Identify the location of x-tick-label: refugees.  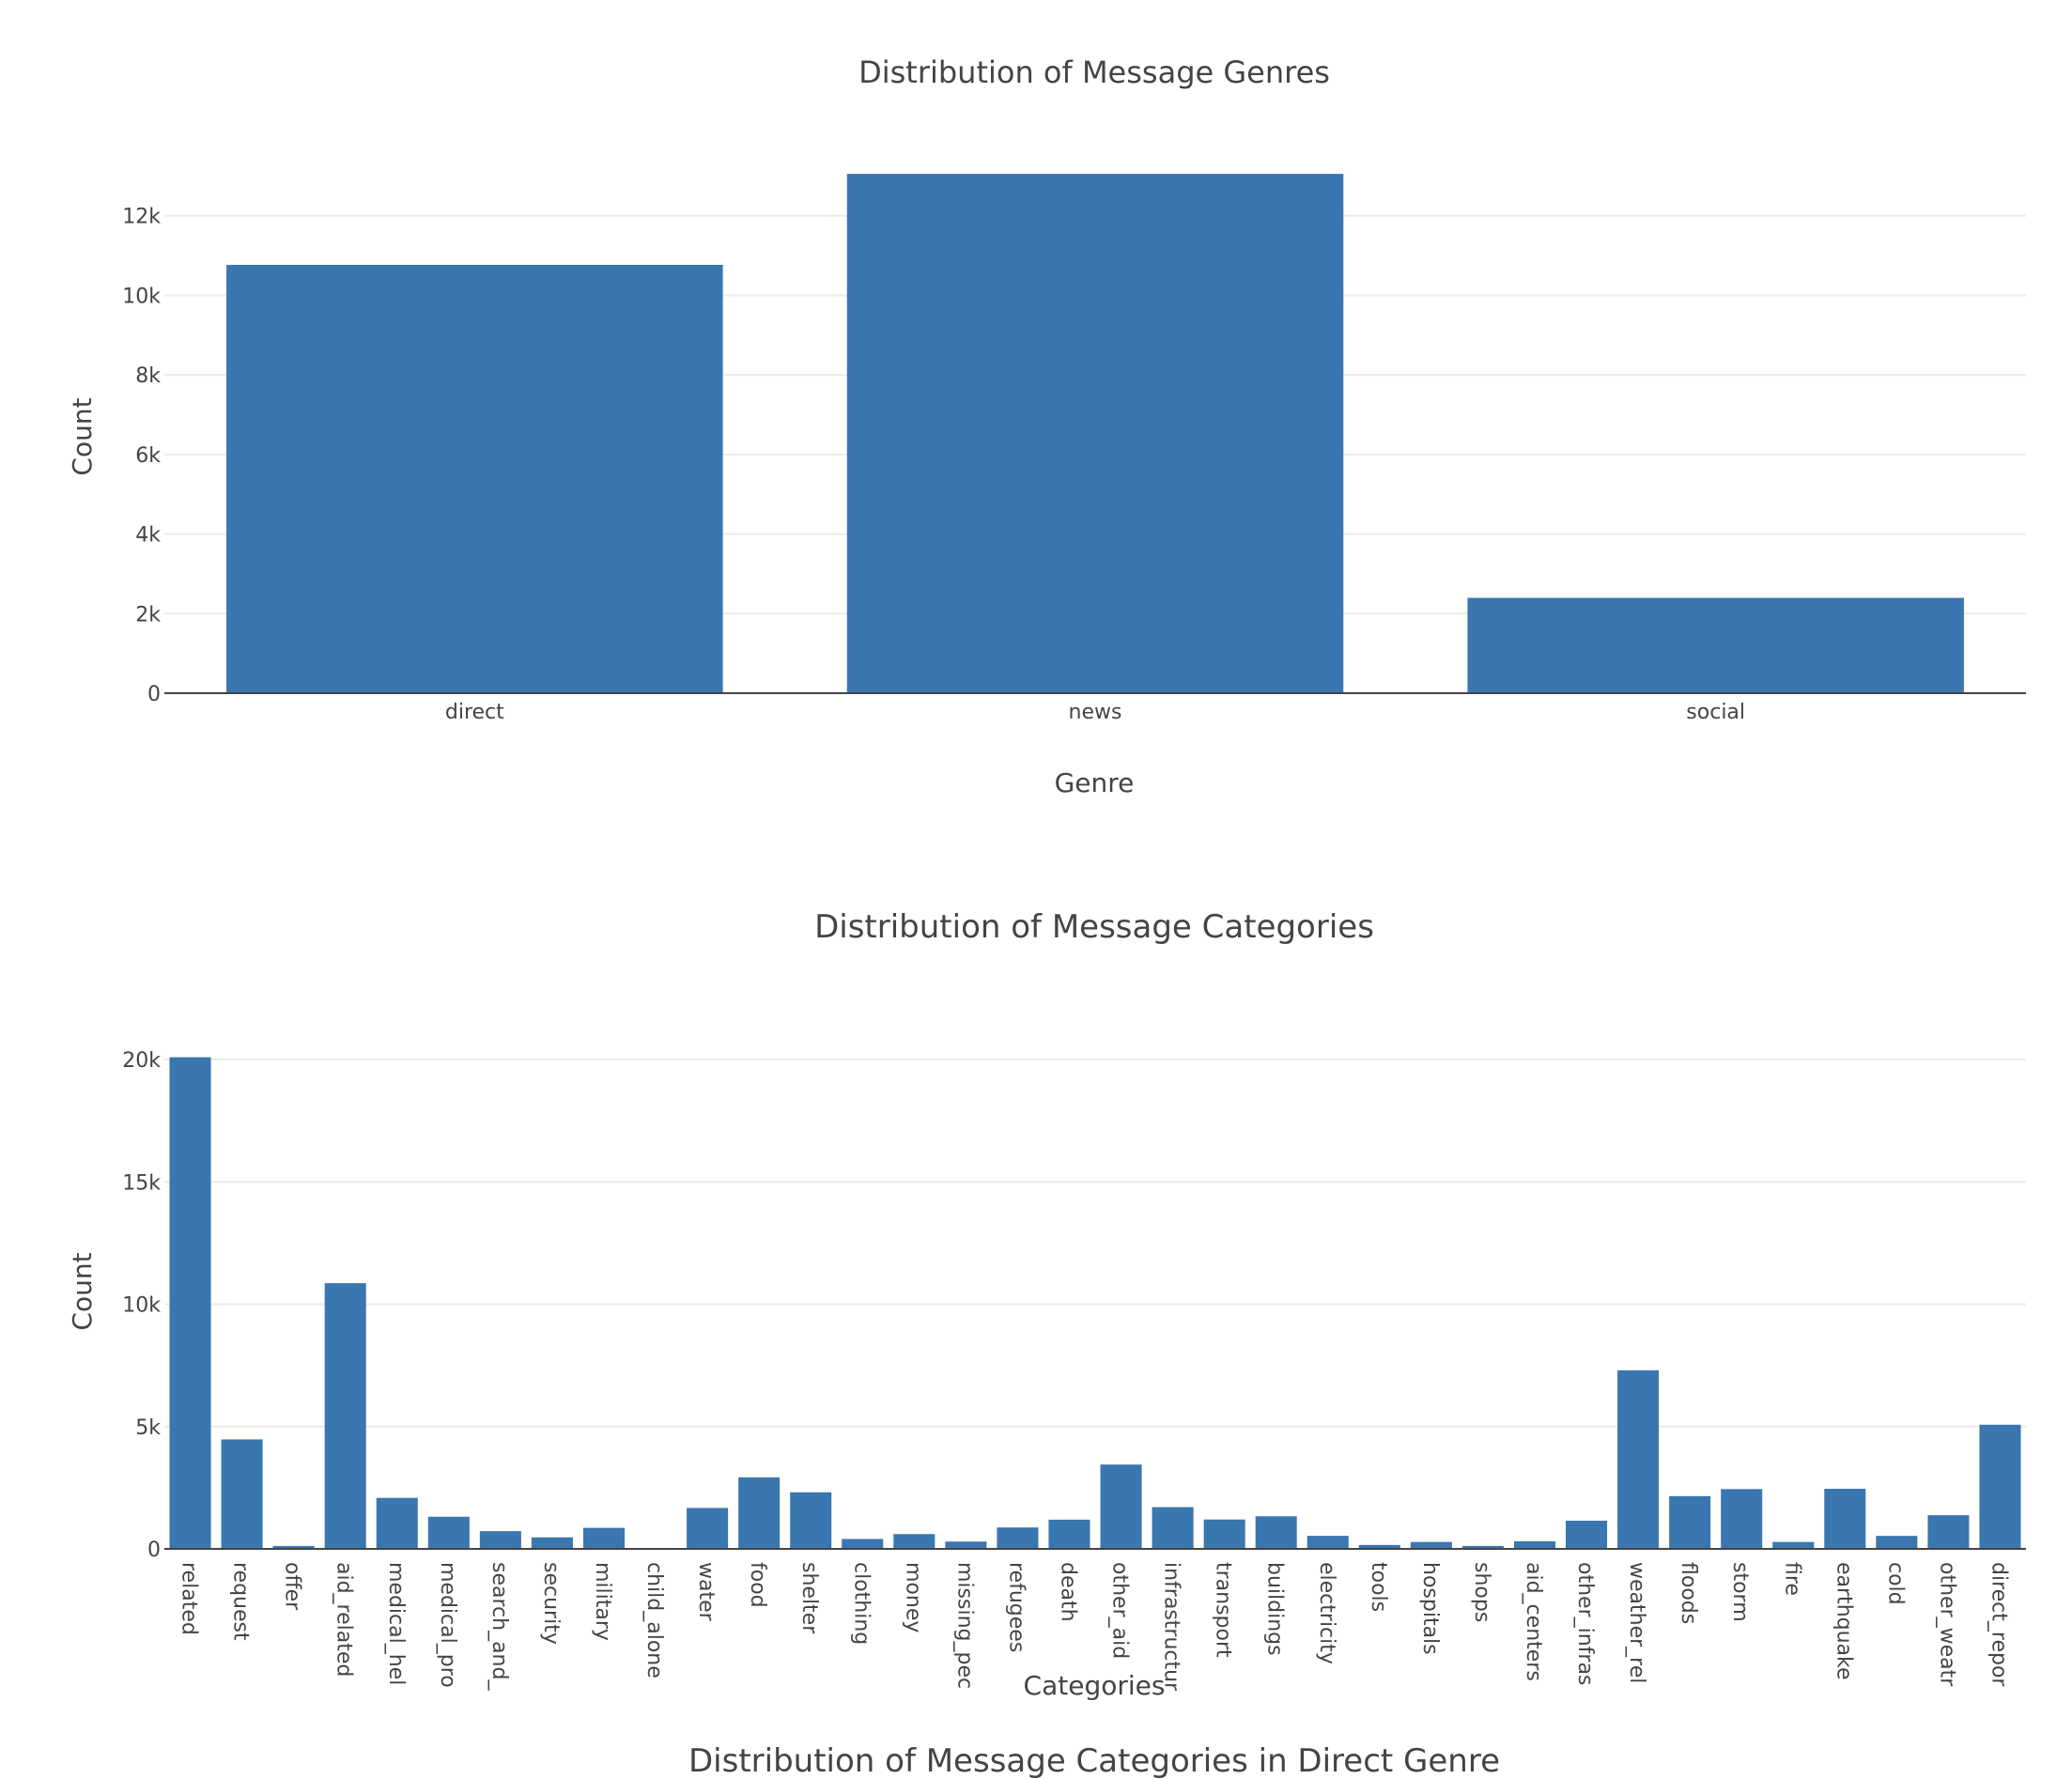
(1016, 1607).